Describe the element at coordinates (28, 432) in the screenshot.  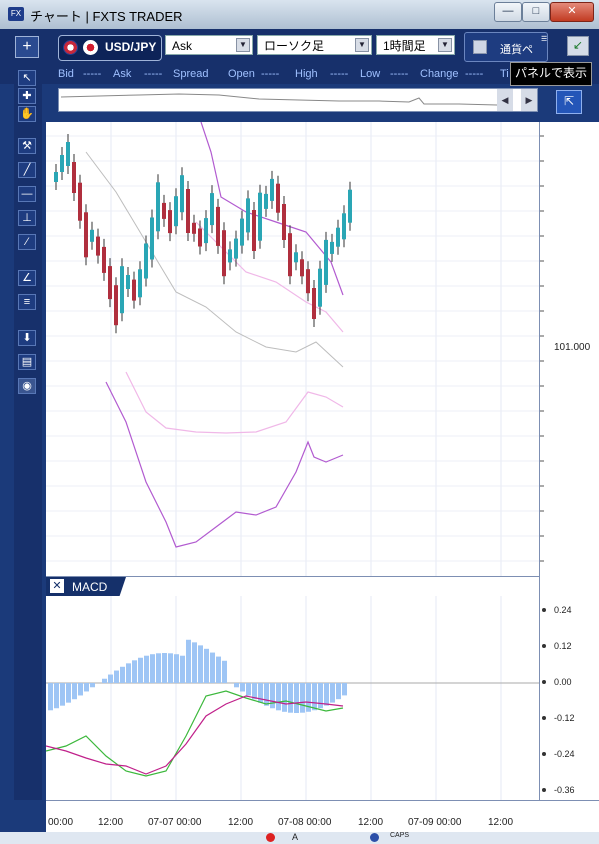
I see `drawing-toolbar: ↖ ✚ ✋ ⚒ ╱ — ⊥ ⁄ ∠ ≡ ⬇ ▤ ◉` at that location.